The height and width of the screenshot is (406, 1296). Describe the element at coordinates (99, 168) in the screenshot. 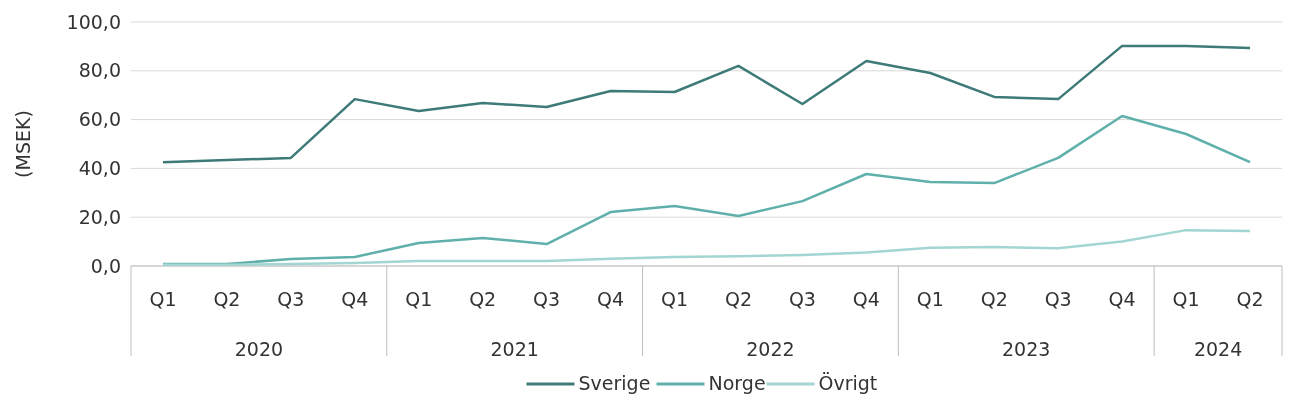

I see `y-tick-label: 40,0` at that location.